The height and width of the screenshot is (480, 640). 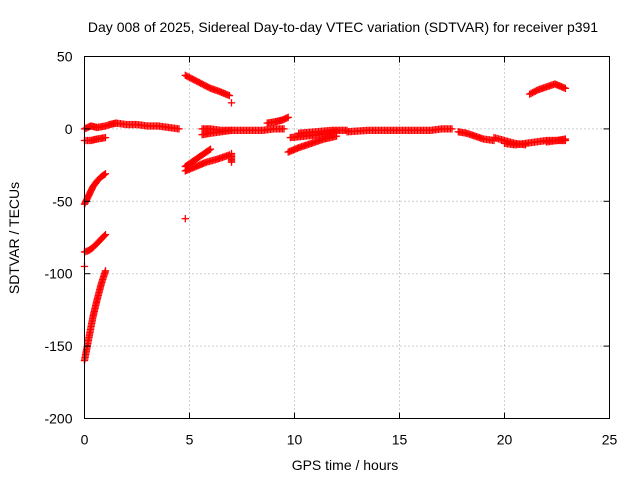 What do you see at coordinates (100, 126) in the screenshot?
I see `series-s05` at bounding box center [100, 126].